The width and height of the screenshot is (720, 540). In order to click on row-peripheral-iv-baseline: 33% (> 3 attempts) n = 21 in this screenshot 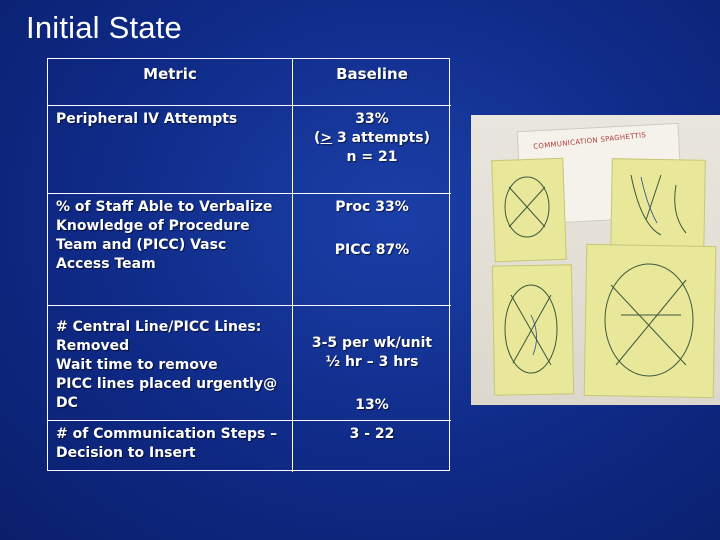, I will do `click(372, 150)`.